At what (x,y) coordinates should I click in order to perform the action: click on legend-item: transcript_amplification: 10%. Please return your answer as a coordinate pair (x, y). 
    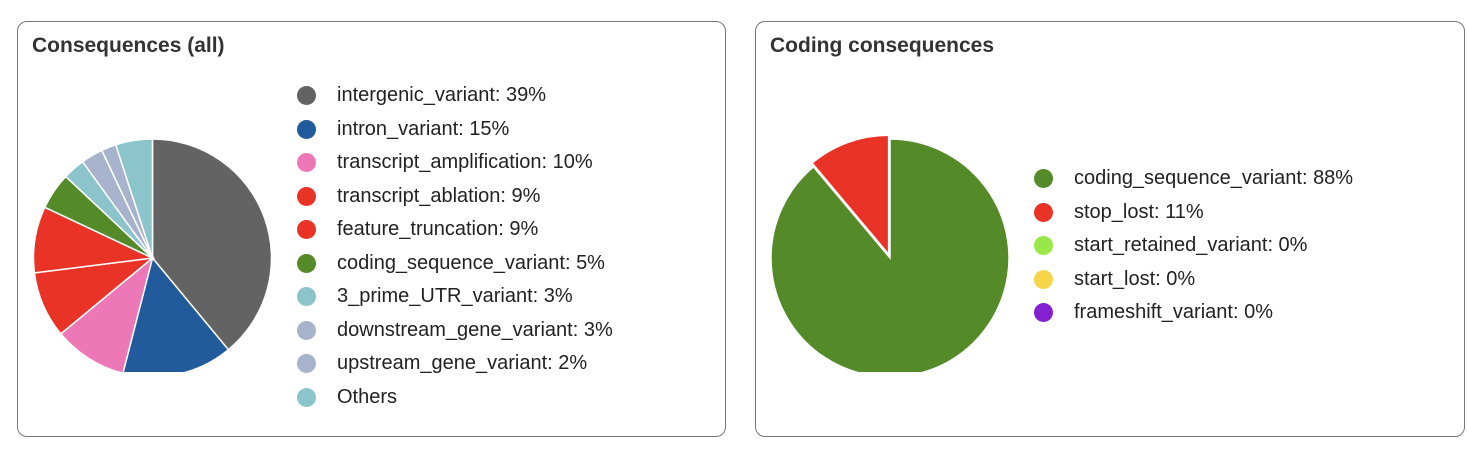
    Looking at the image, I should click on (455, 163).